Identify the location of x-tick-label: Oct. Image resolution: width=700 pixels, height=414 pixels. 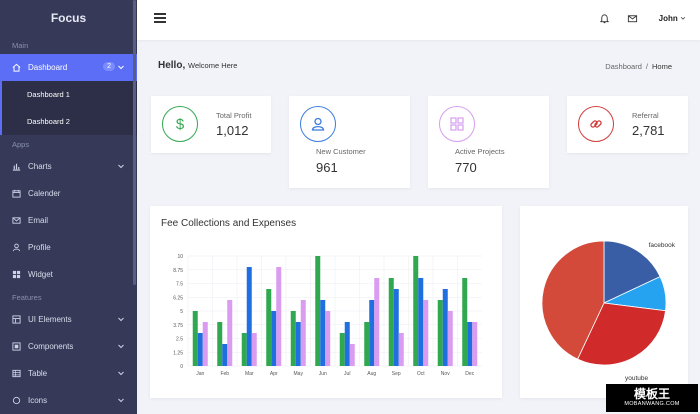
(421, 374).